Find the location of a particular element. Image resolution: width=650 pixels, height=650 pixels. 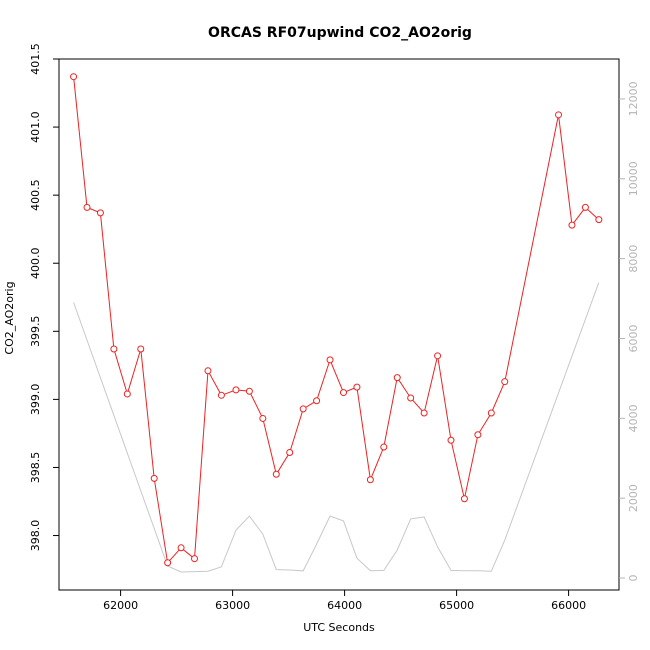

y-axis-left: 398.0 398.5 399.0 399.5 400.0 400.5 401.0 401.5 is located at coordinates (44, 297).